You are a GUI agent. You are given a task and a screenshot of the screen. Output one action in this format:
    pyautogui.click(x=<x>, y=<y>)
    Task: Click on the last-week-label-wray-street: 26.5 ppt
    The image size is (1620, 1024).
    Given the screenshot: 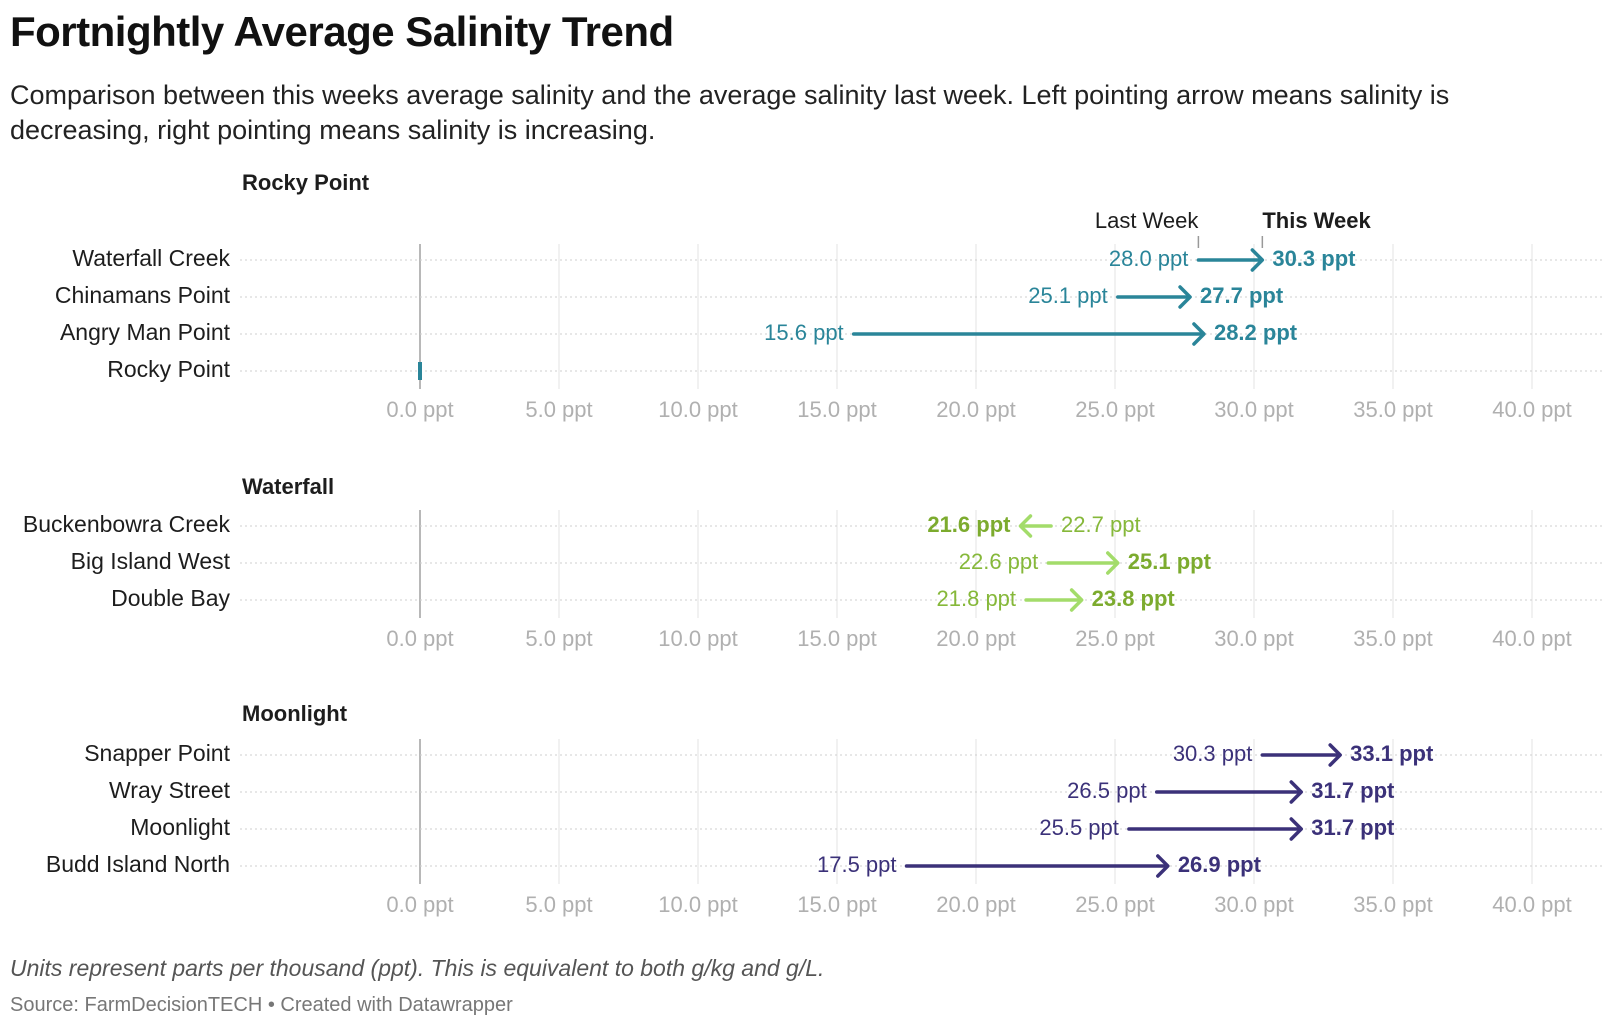 What is the action you would take?
    pyautogui.click(x=1107, y=790)
    